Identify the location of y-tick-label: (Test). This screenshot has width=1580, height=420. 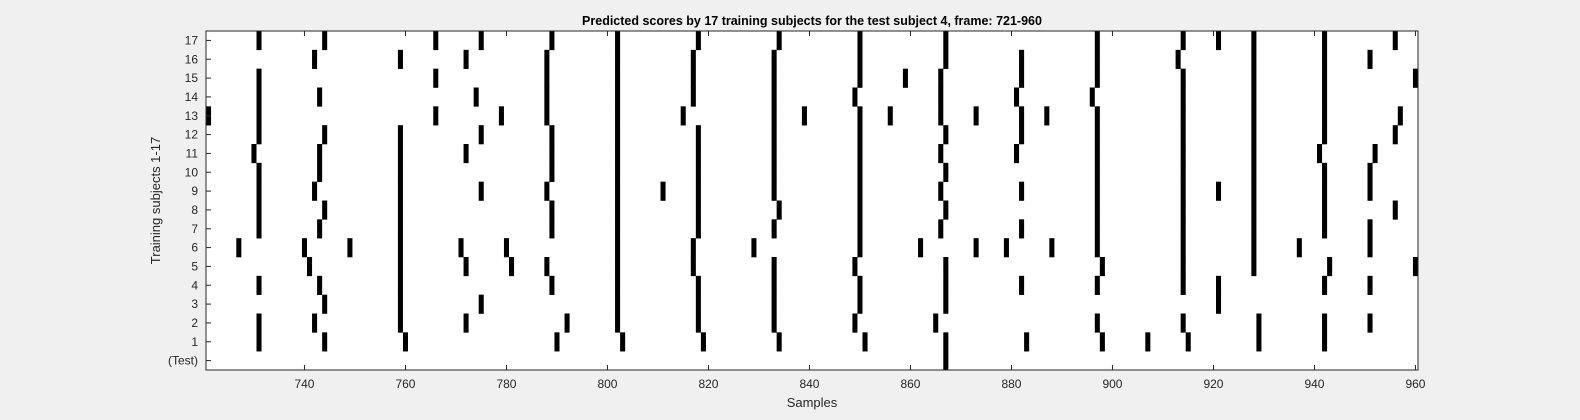
(183, 361).